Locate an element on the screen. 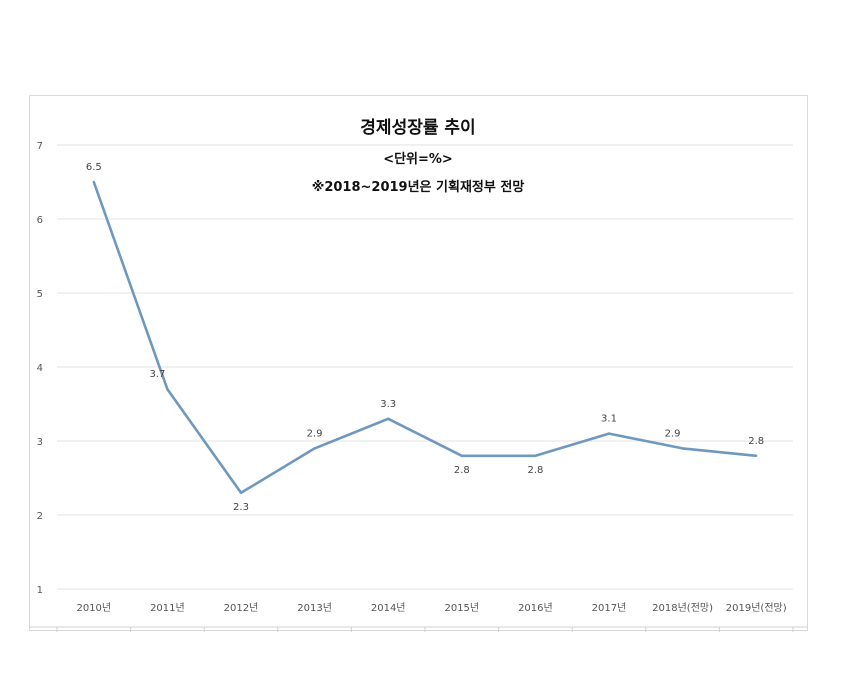 The image size is (852, 675). x-tick-label: 2012년 is located at coordinates (241, 608).